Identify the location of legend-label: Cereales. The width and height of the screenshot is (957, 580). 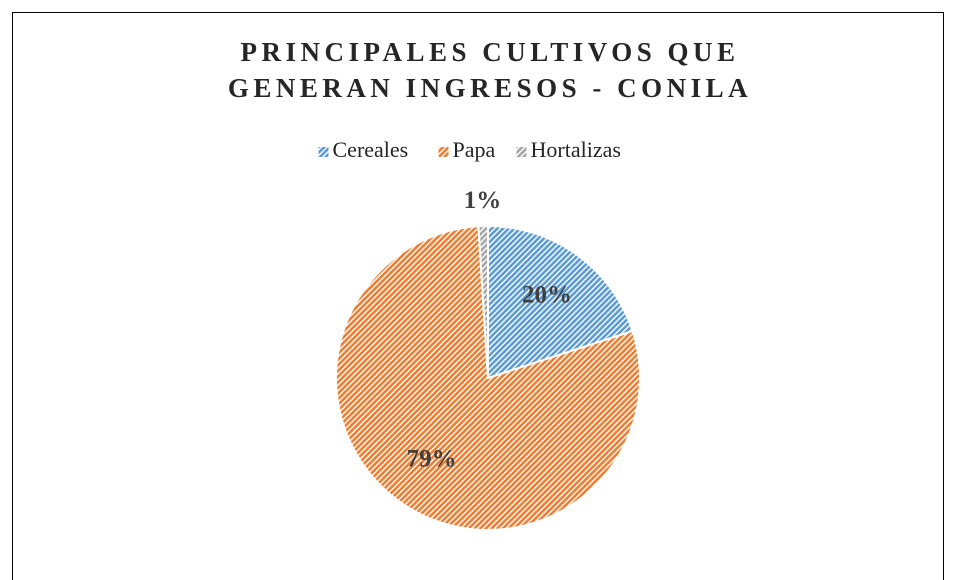
(371, 149).